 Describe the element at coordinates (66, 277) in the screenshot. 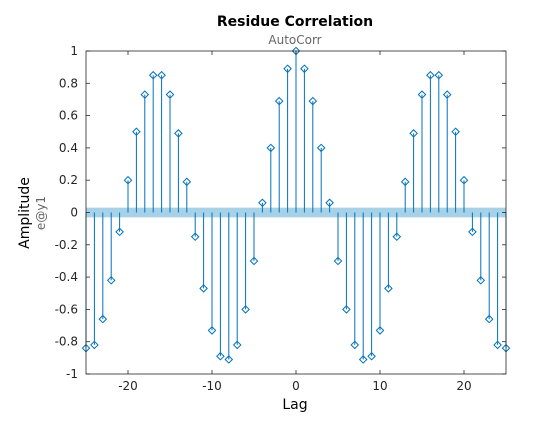

I see `y-tick-label: -0.4` at that location.